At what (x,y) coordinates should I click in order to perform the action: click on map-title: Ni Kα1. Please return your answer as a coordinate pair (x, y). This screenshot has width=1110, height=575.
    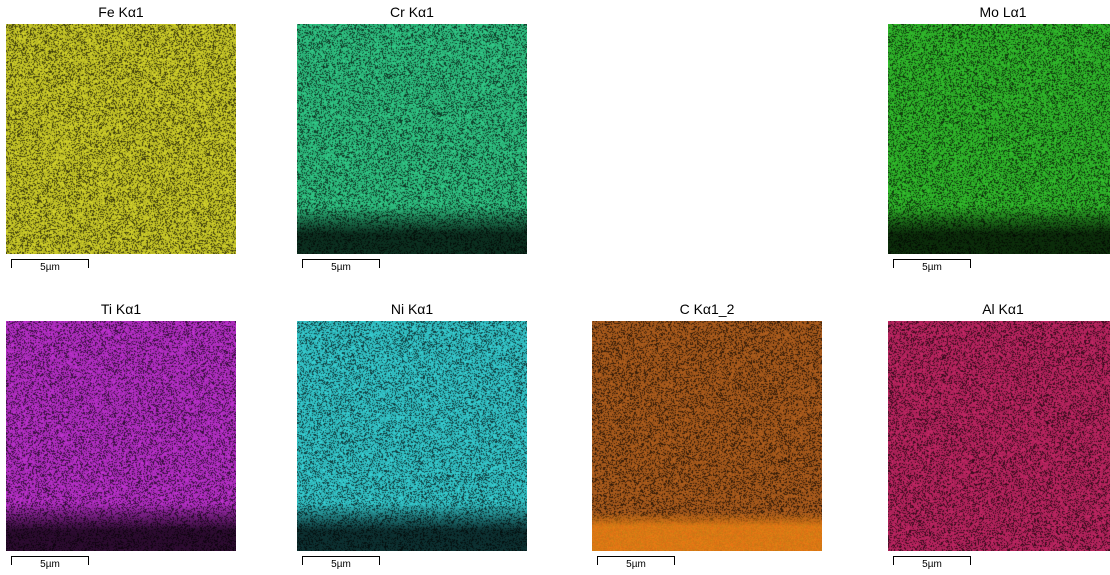
    Looking at the image, I should click on (412, 309).